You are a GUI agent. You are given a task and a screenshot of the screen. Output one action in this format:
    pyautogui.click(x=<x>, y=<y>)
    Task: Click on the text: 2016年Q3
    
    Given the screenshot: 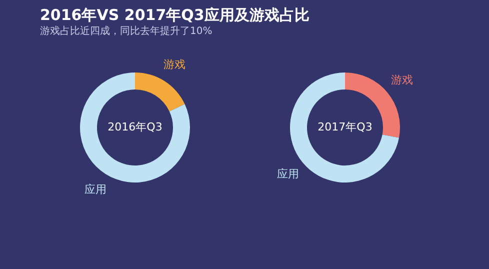 What is the action you would take?
    pyautogui.click(x=135, y=127)
    